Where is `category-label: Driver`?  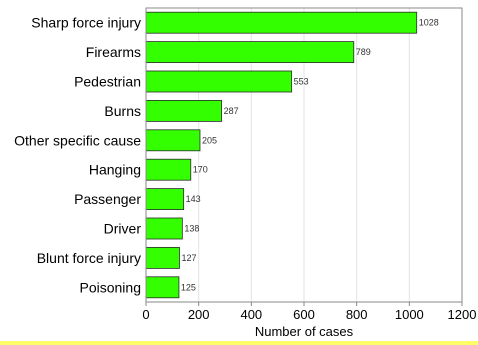 category-label: Driver is located at coordinates (123, 229).